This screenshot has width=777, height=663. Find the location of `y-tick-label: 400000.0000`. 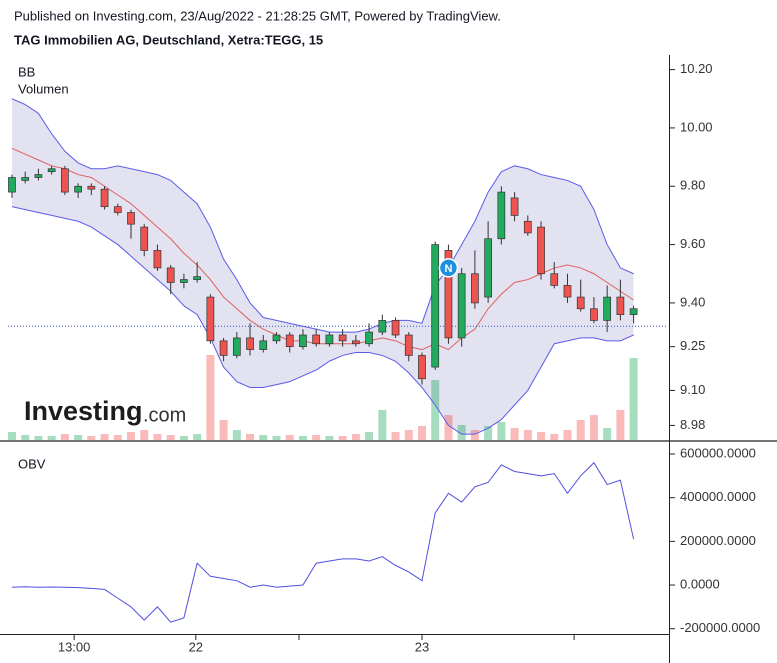

y-tick-label: 400000.0000 is located at coordinates (718, 496).